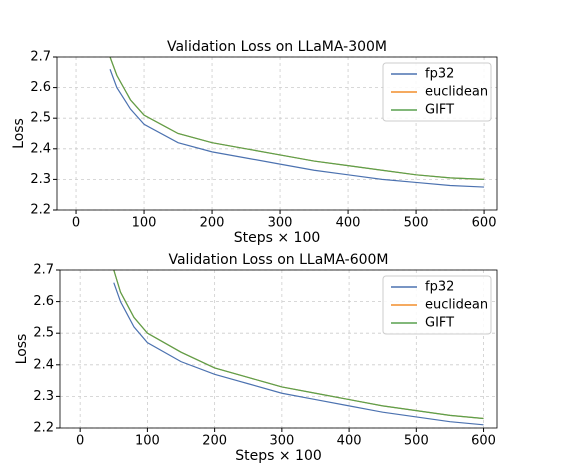  Describe the element at coordinates (278, 260) in the screenshot. I see `chart-title: Validation Loss on LLaMA-600M` at that location.